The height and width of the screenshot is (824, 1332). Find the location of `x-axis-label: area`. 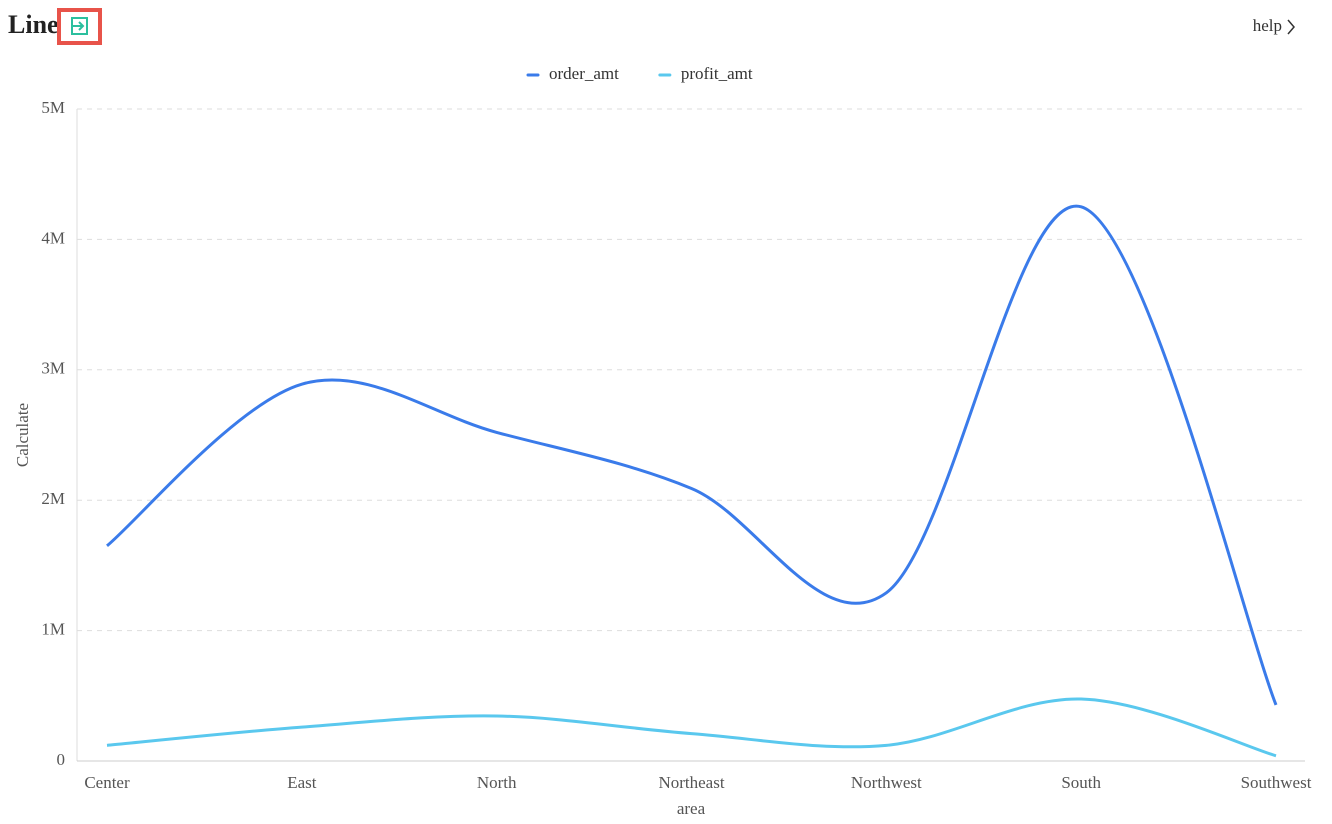

x-axis-label: area is located at coordinates (691, 808).